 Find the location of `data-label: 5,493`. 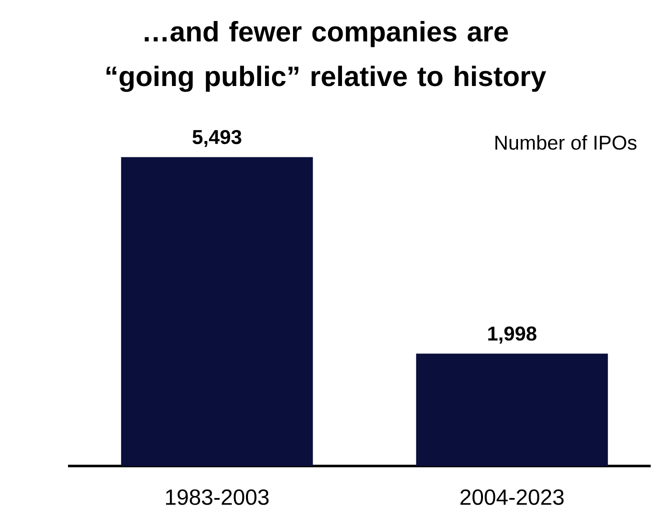

data-label: 5,493 is located at coordinates (217, 139).